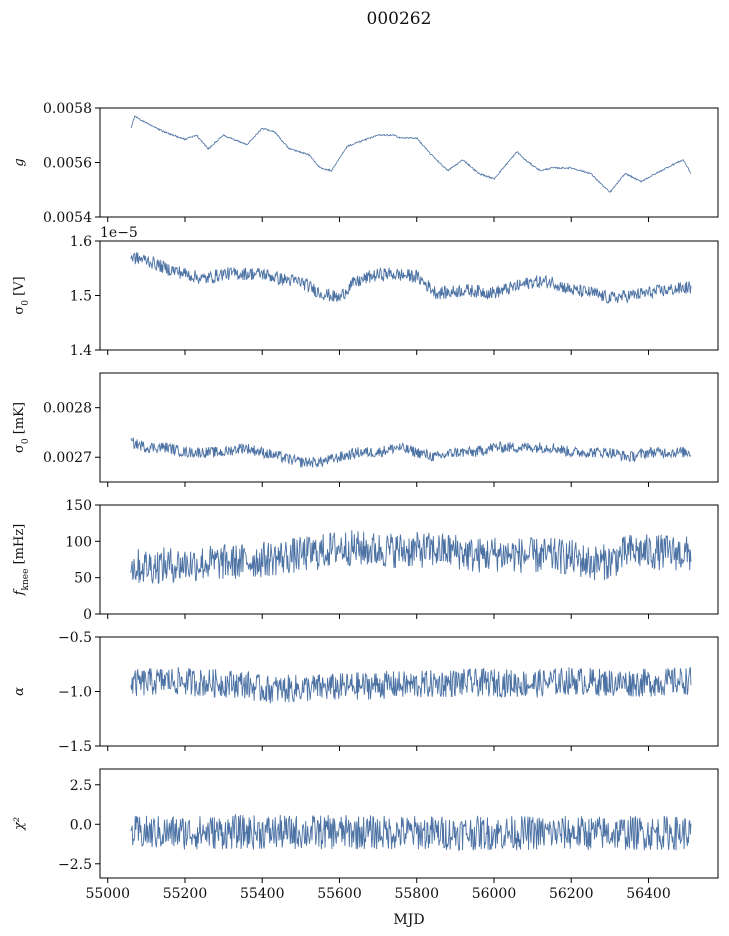 This screenshot has width=729, height=936. I want to click on x-tick-label: 55200, so click(185, 894).